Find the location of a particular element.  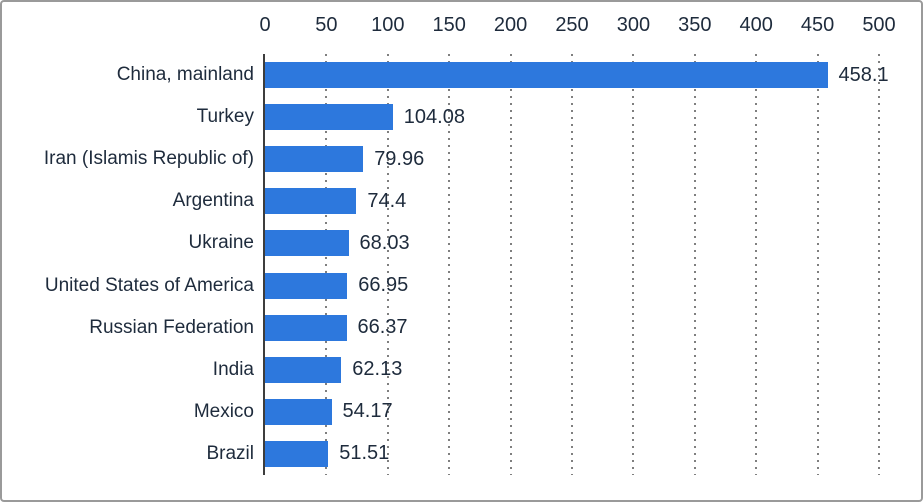

x-tick-label: 500 is located at coordinates (879, 25).